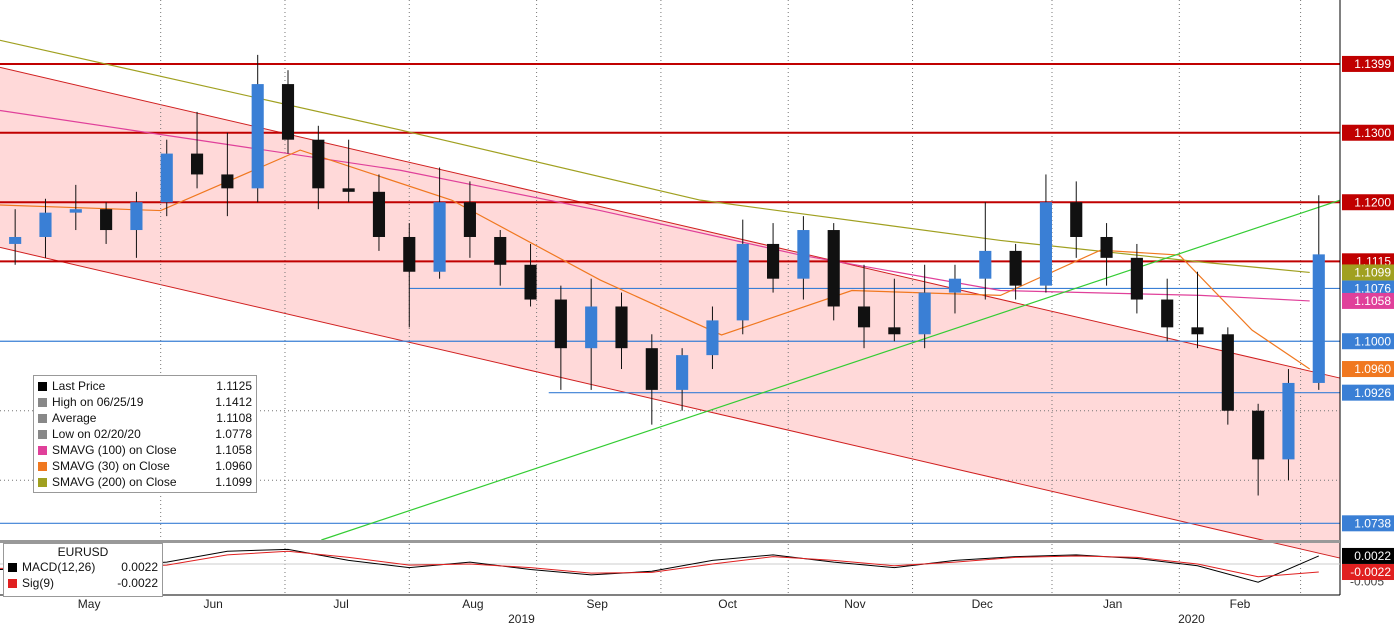  What do you see at coordinates (340, 604) in the screenshot?
I see `x-tick-label: Jul` at bounding box center [340, 604].